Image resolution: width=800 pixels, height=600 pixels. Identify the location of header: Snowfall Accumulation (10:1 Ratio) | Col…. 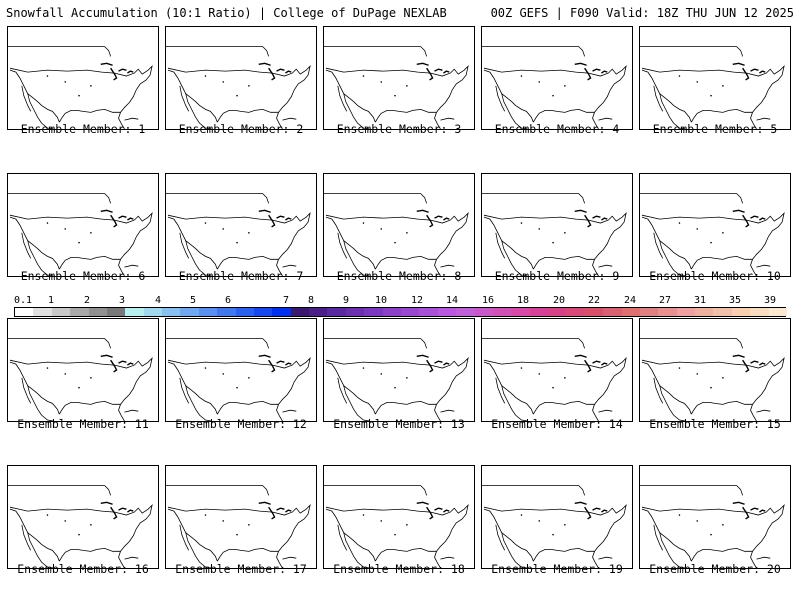
(400, 12).